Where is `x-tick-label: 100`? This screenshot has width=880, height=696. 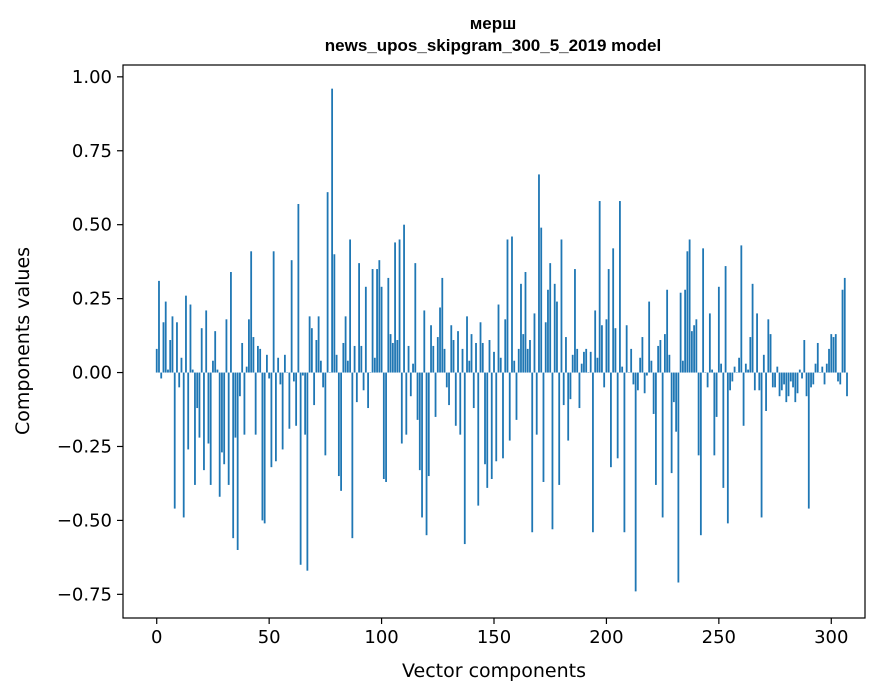
x-tick-label: 100 is located at coordinates (381, 637).